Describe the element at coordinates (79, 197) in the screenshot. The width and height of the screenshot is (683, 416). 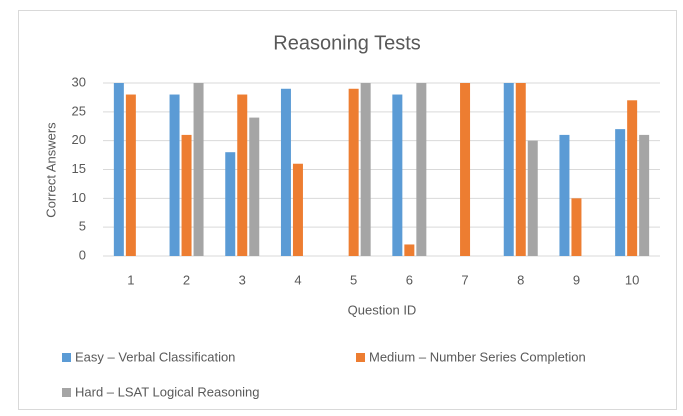
I see `y-tick-label: 10` at that location.